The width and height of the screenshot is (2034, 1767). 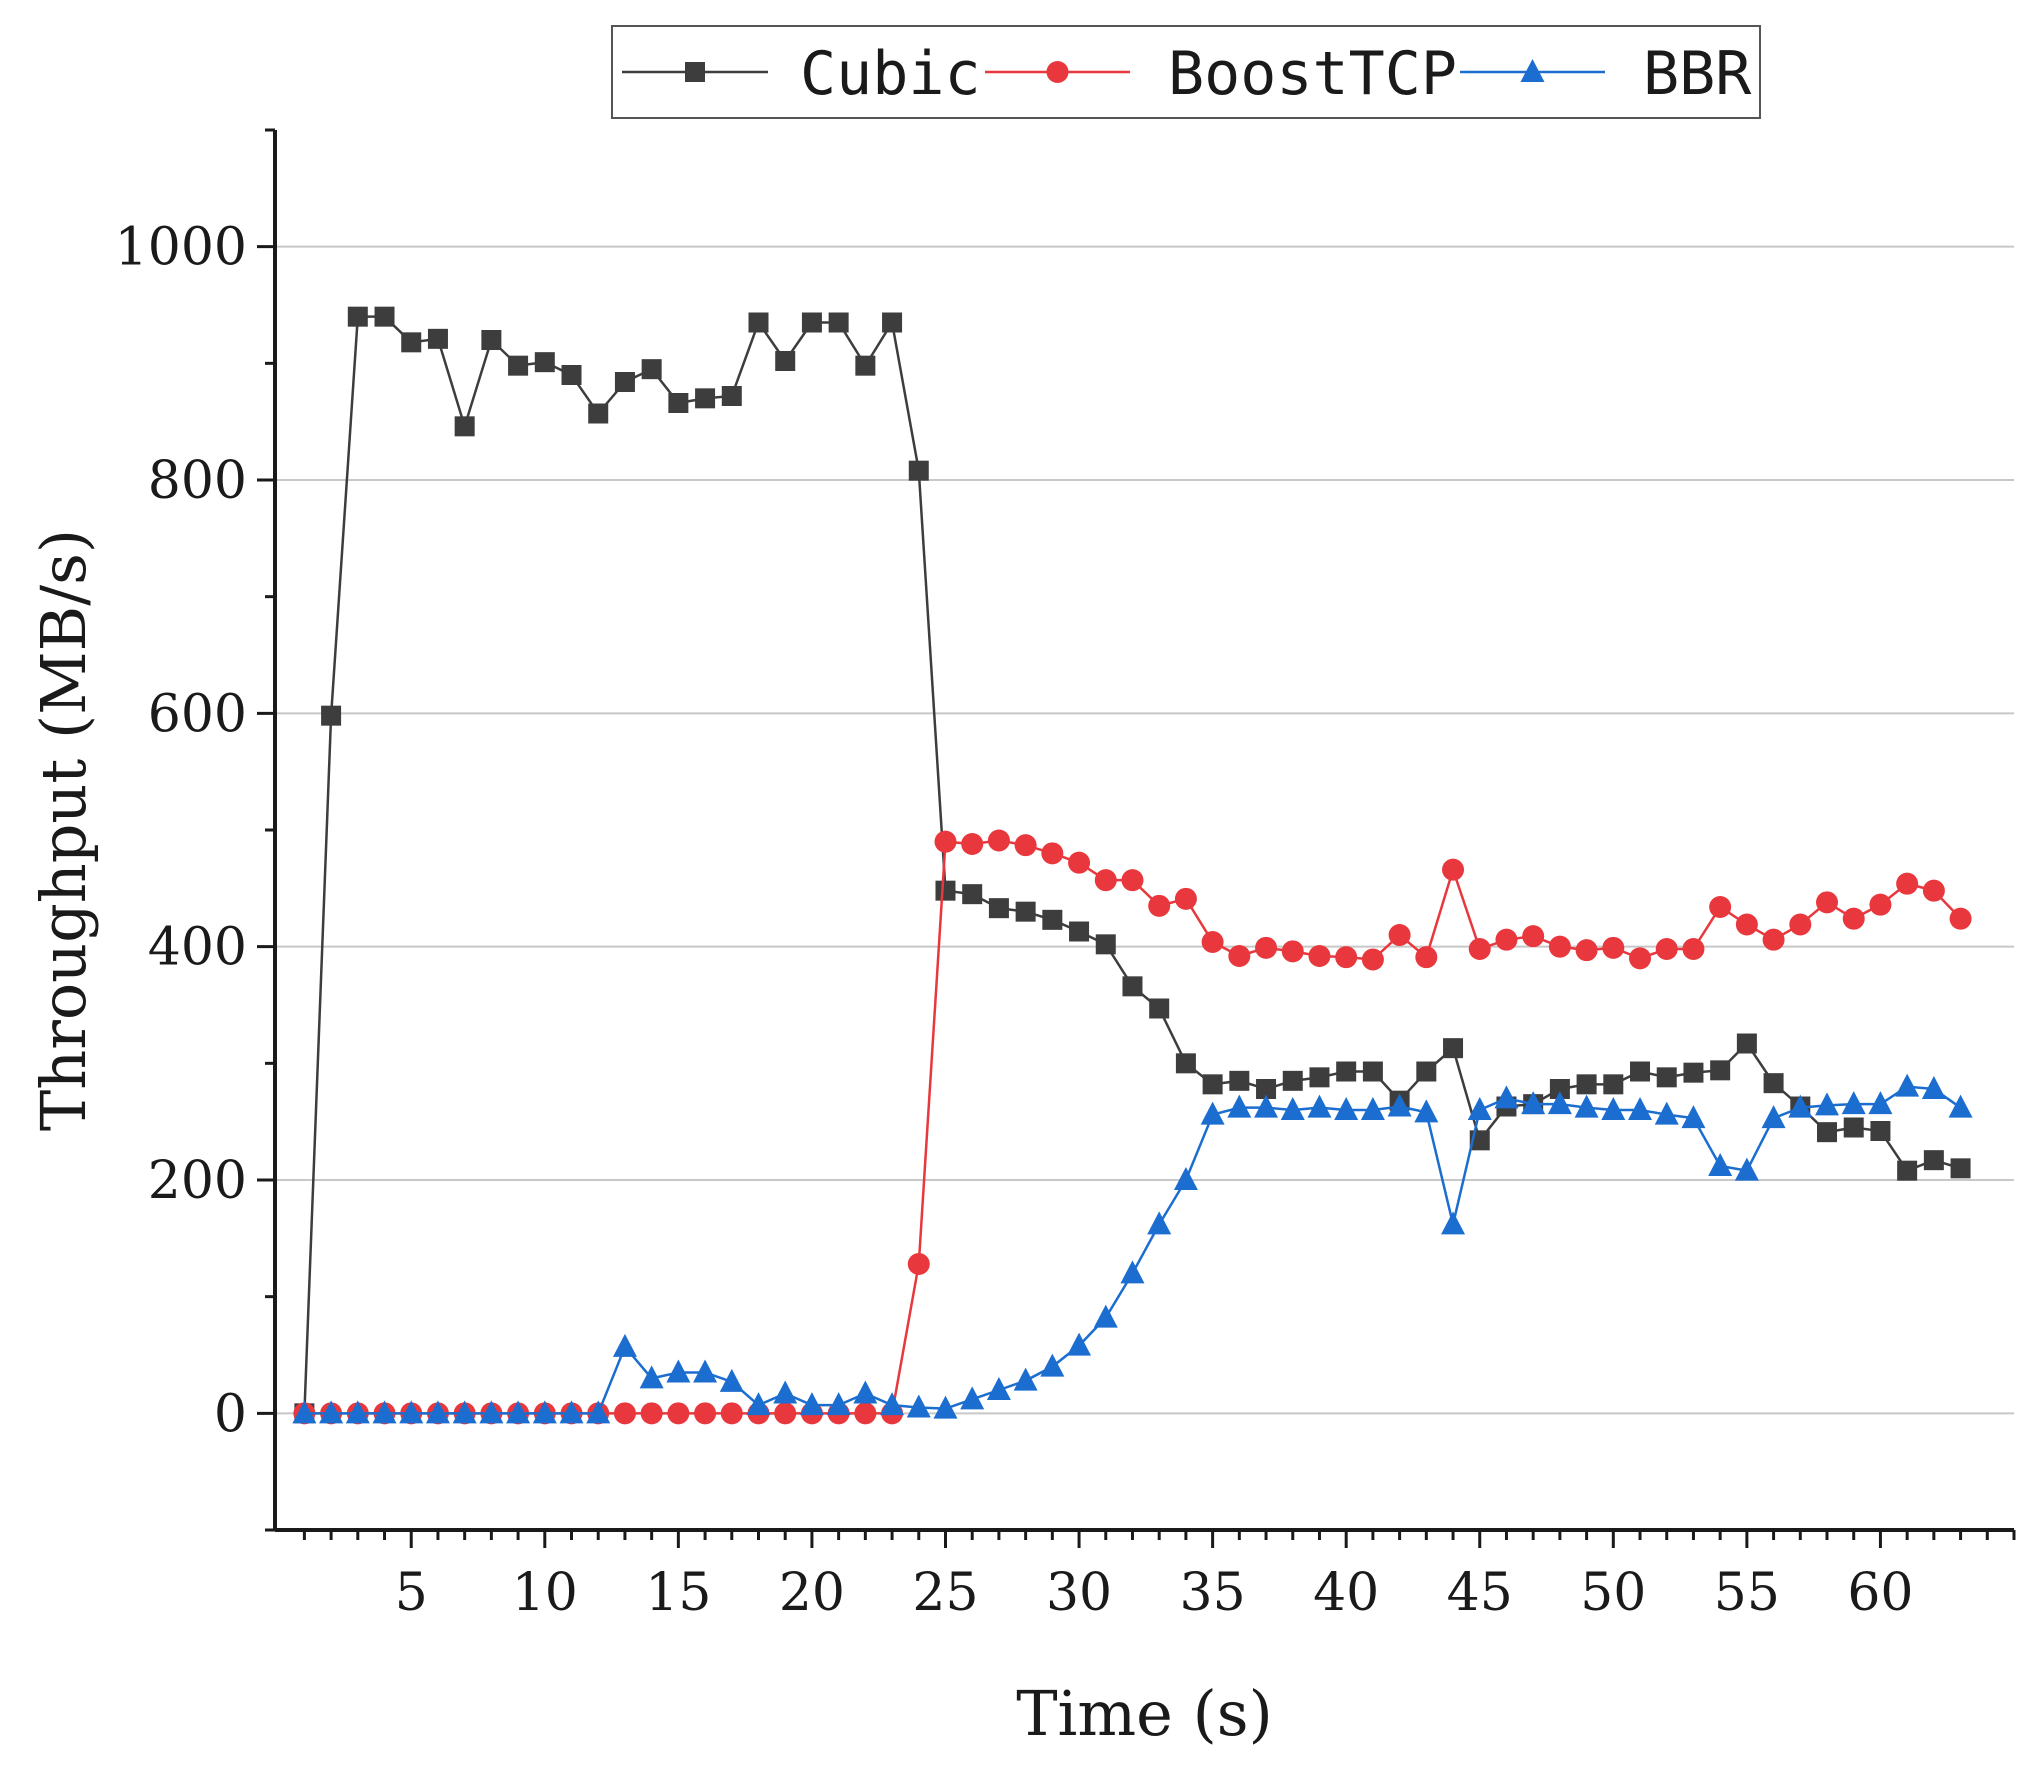 What do you see at coordinates (411, 1593) in the screenshot?
I see `x-tick-label: 5` at bounding box center [411, 1593].